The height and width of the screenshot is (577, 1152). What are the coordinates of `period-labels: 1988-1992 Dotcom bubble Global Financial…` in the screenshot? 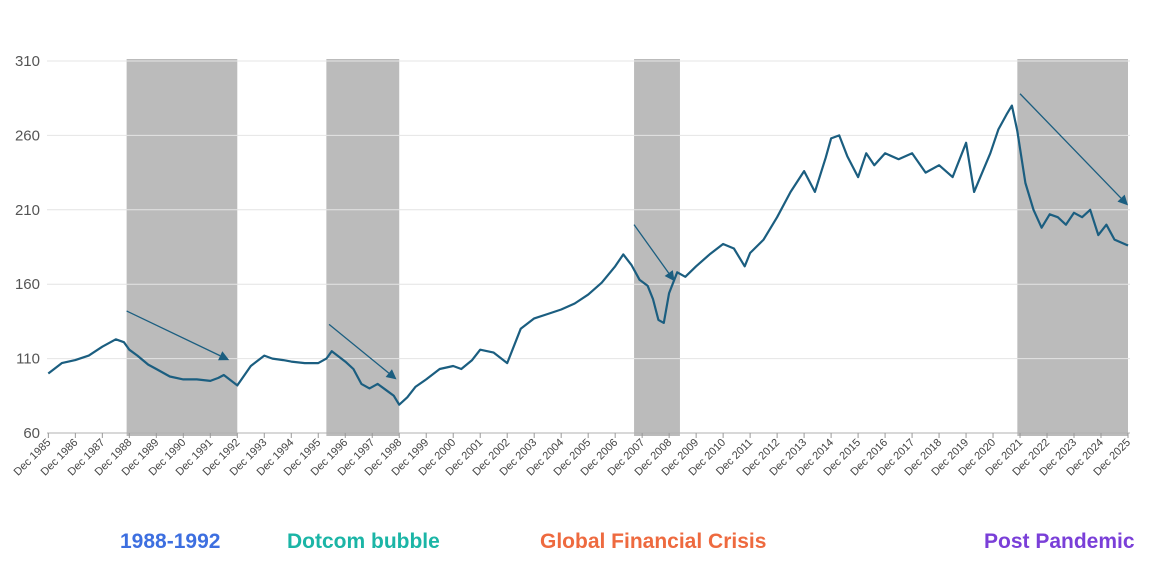 It's located at (576, 547).